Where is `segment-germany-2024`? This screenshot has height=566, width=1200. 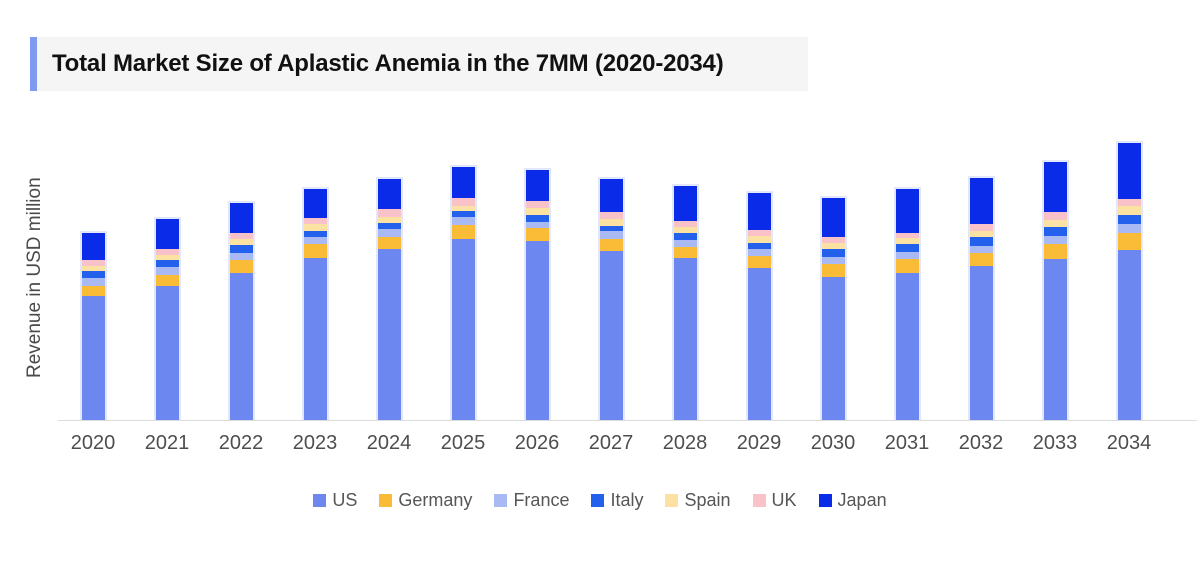 segment-germany-2024 is located at coordinates (389, 243).